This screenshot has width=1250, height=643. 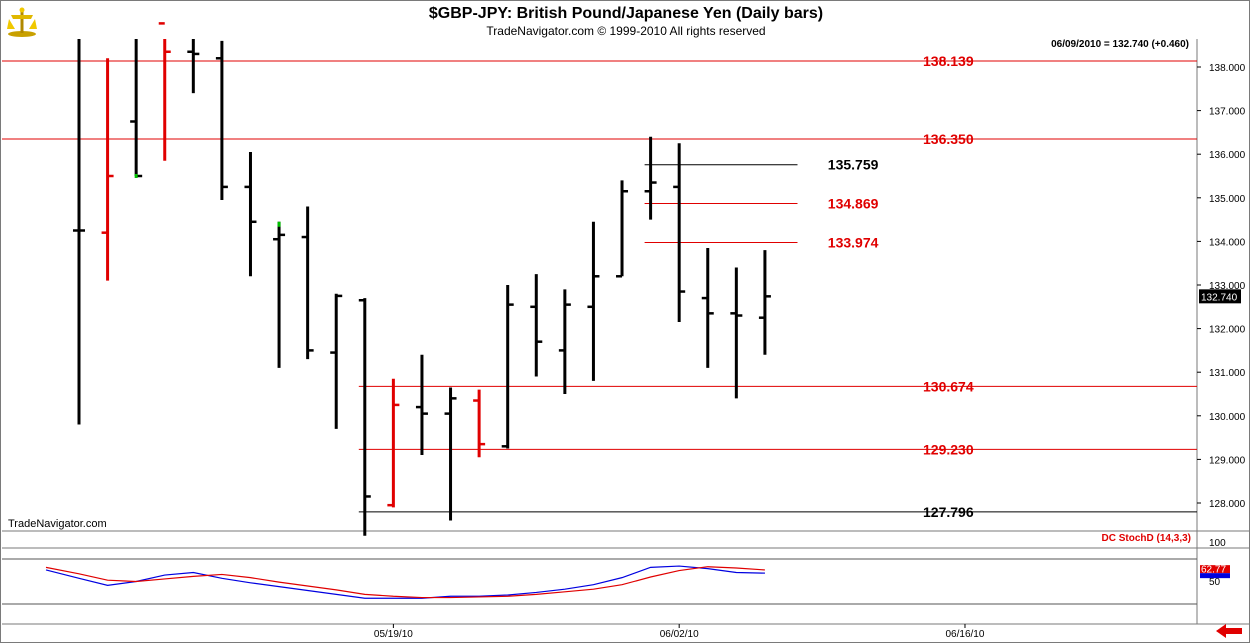 What do you see at coordinates (1227, 155) in the screenshot?
I see `price-axis-tick-label: 136.000` at bounding box center [1227, 155].